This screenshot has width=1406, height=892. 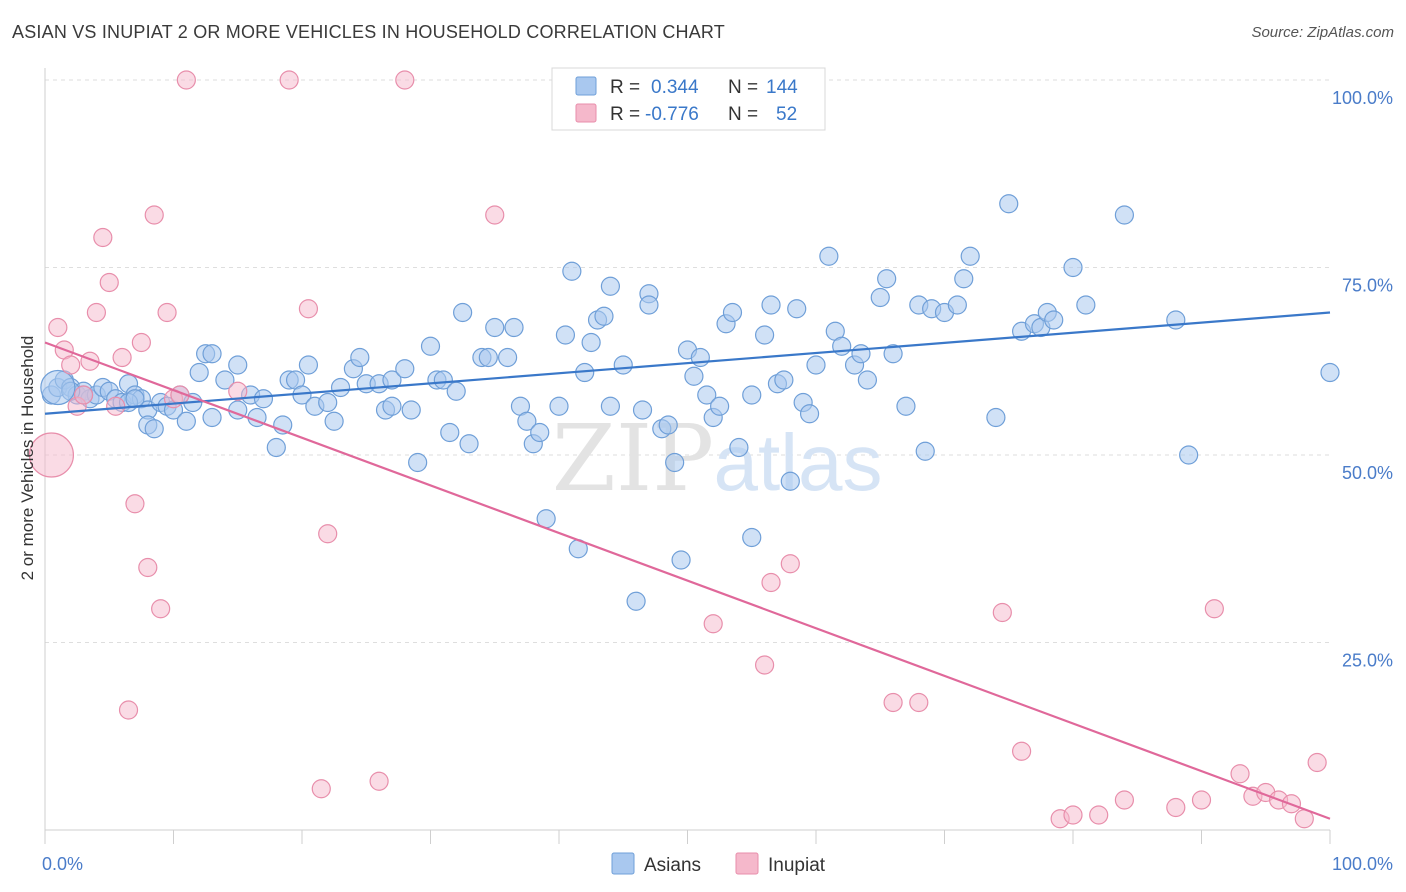 I want to click on legend-r-value-inupiat: -0.776, so click(x=672, y=114).